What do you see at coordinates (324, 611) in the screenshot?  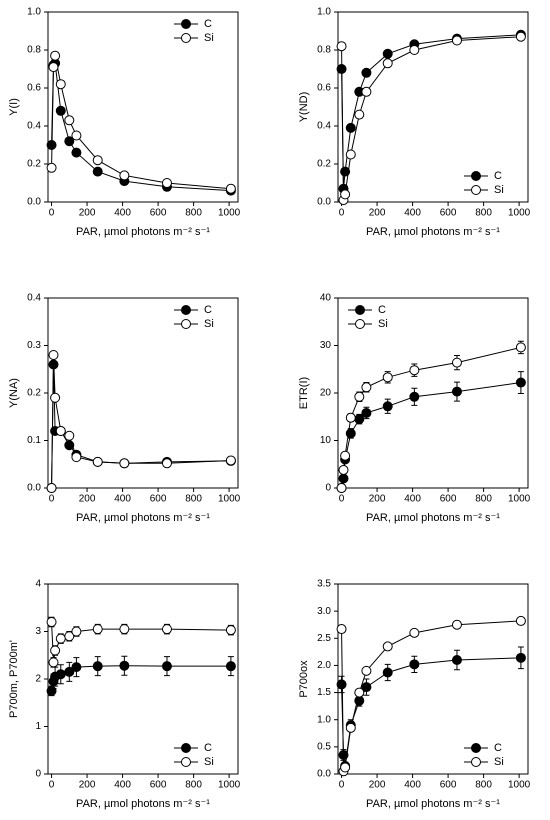 I see `y-tick-label: 3.0` at bounding box center [324, 611].